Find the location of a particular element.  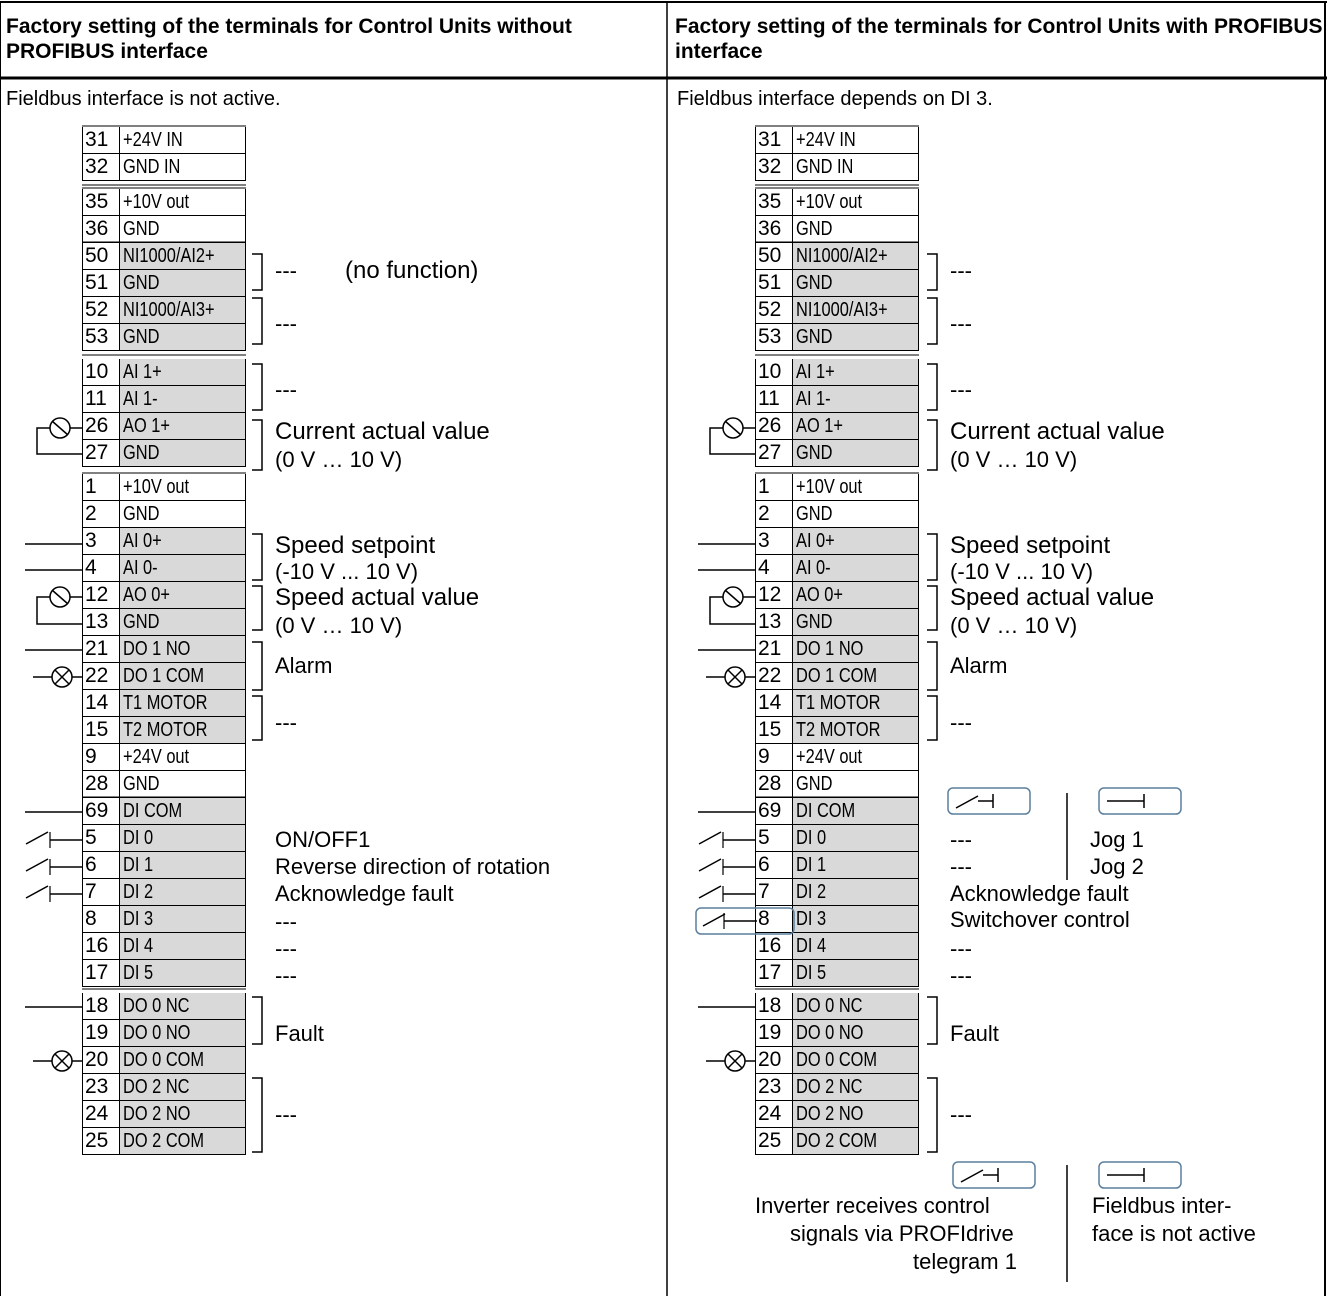

function-ai2: --- is located at coordinates (961, 270).